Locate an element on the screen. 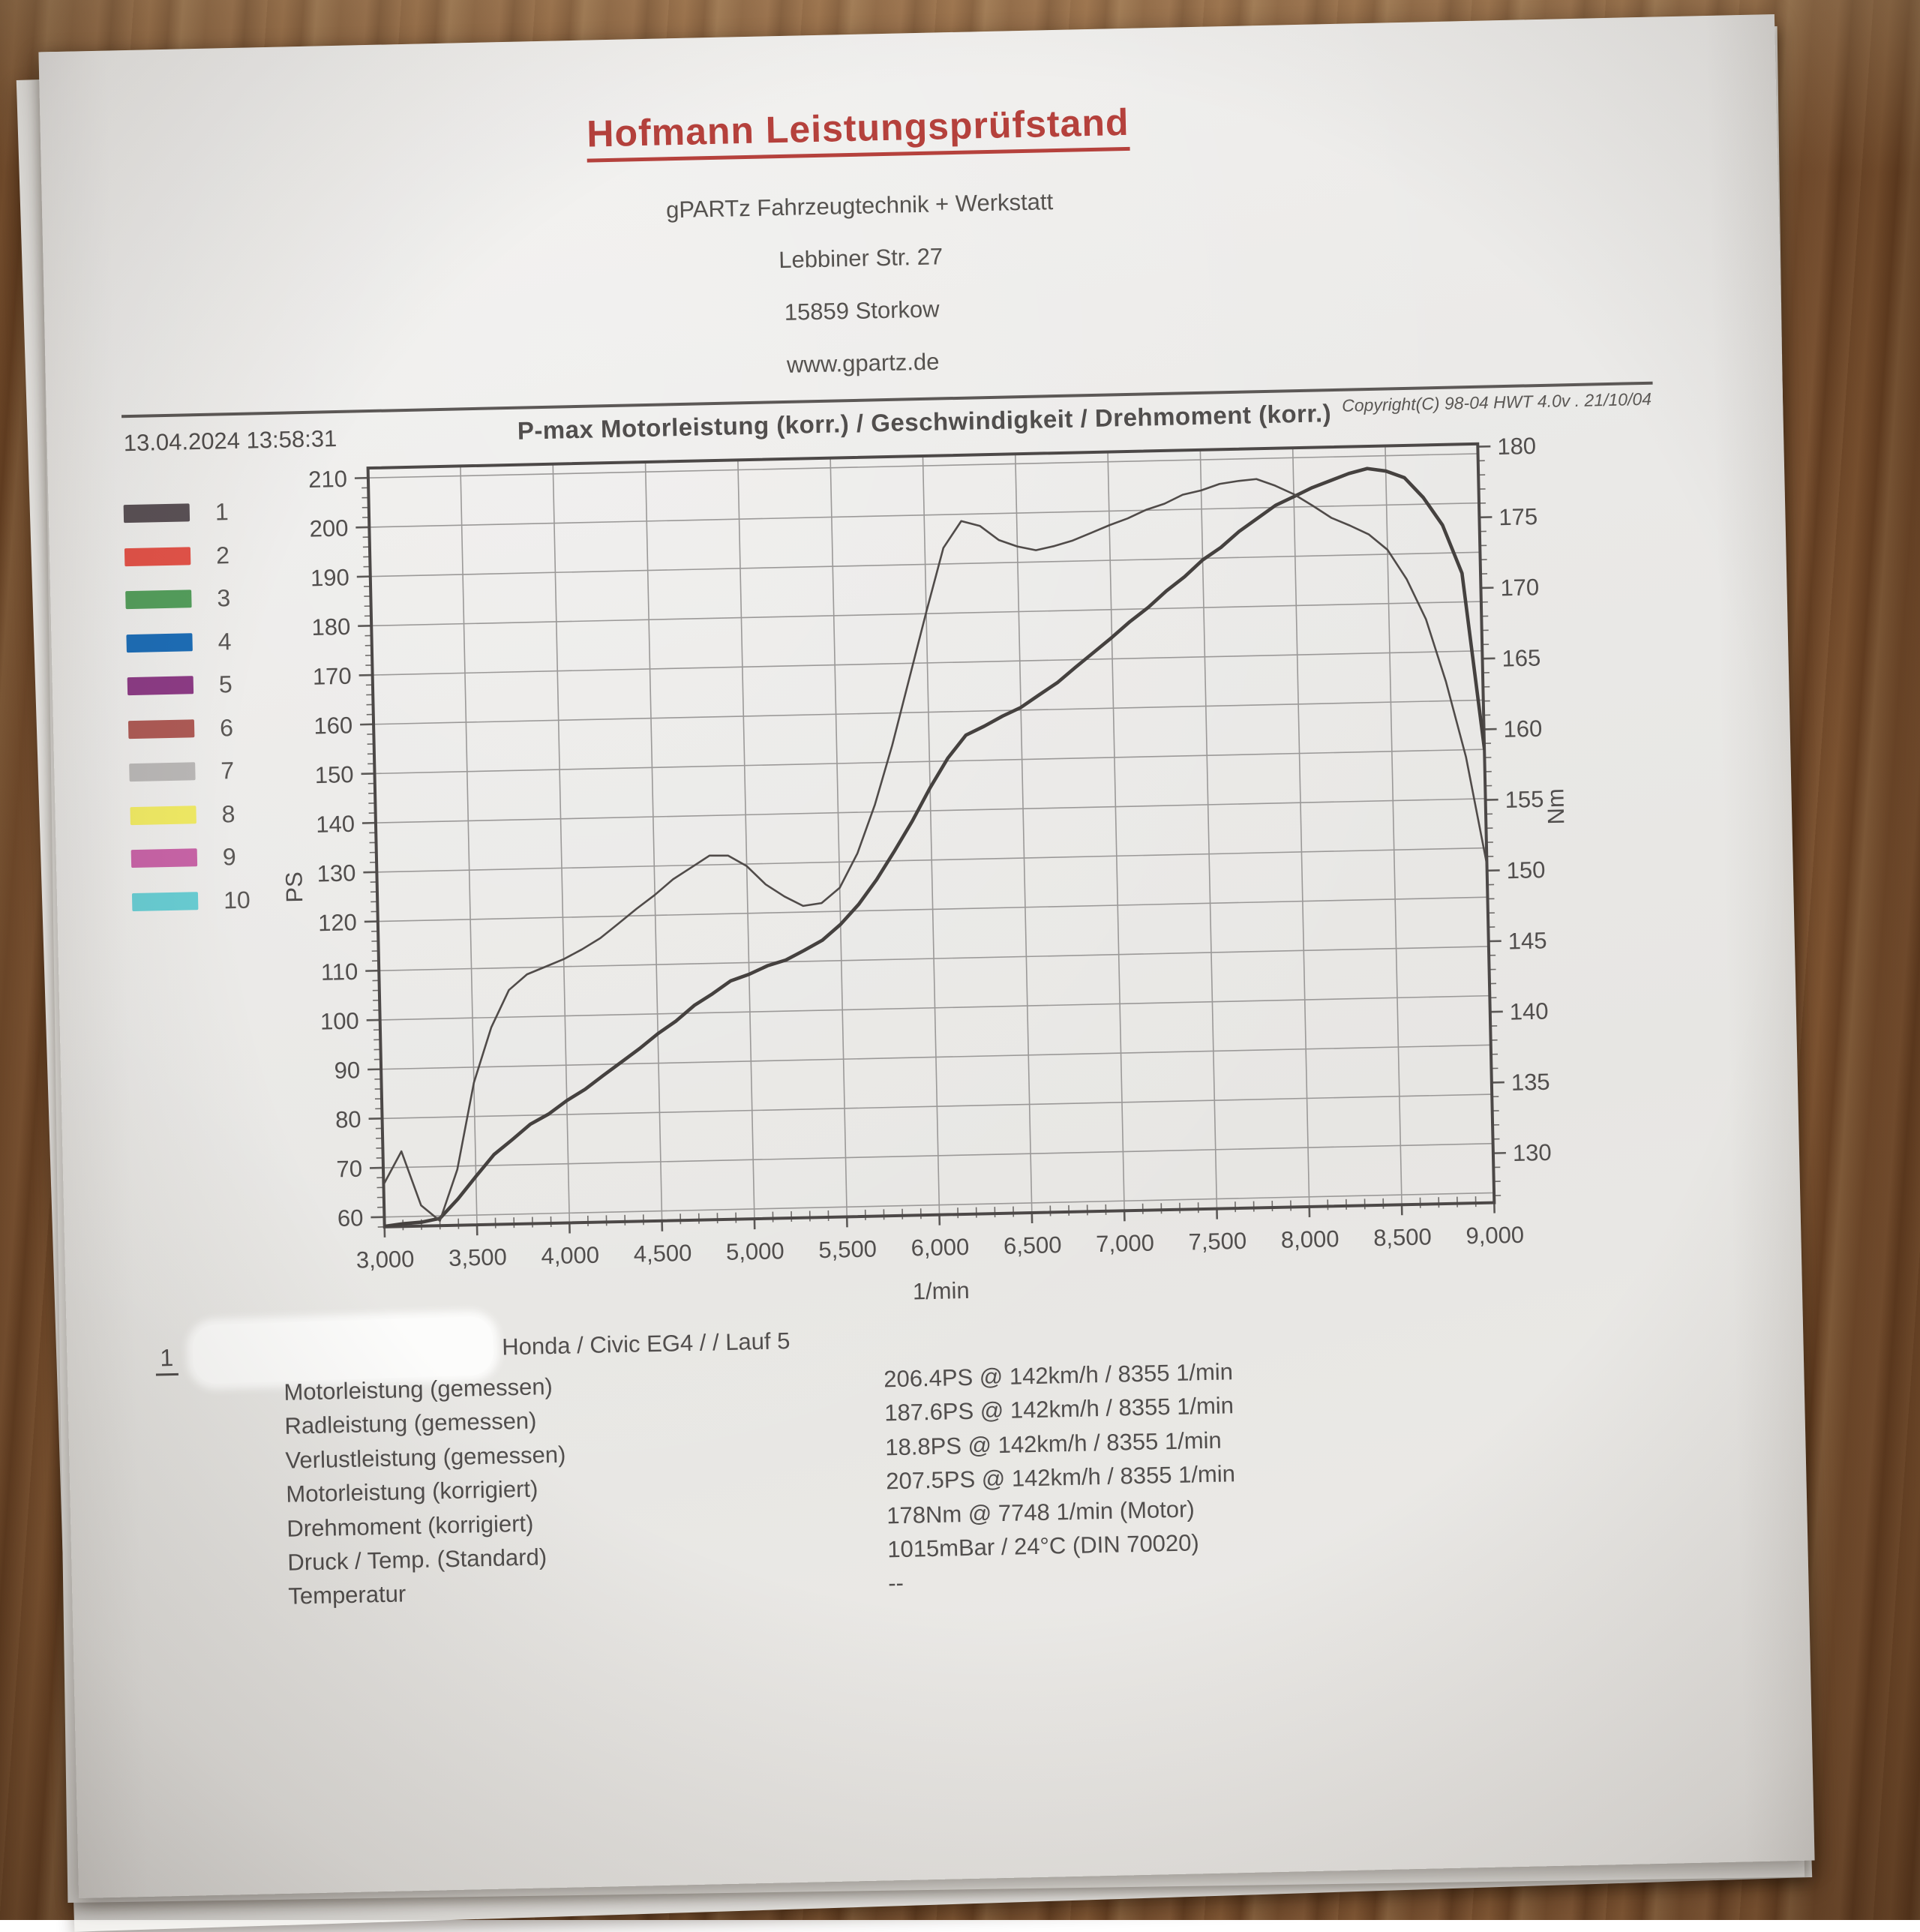  result-label: Motorleistung (korrigiert) is located at coordinates (412, 1492).